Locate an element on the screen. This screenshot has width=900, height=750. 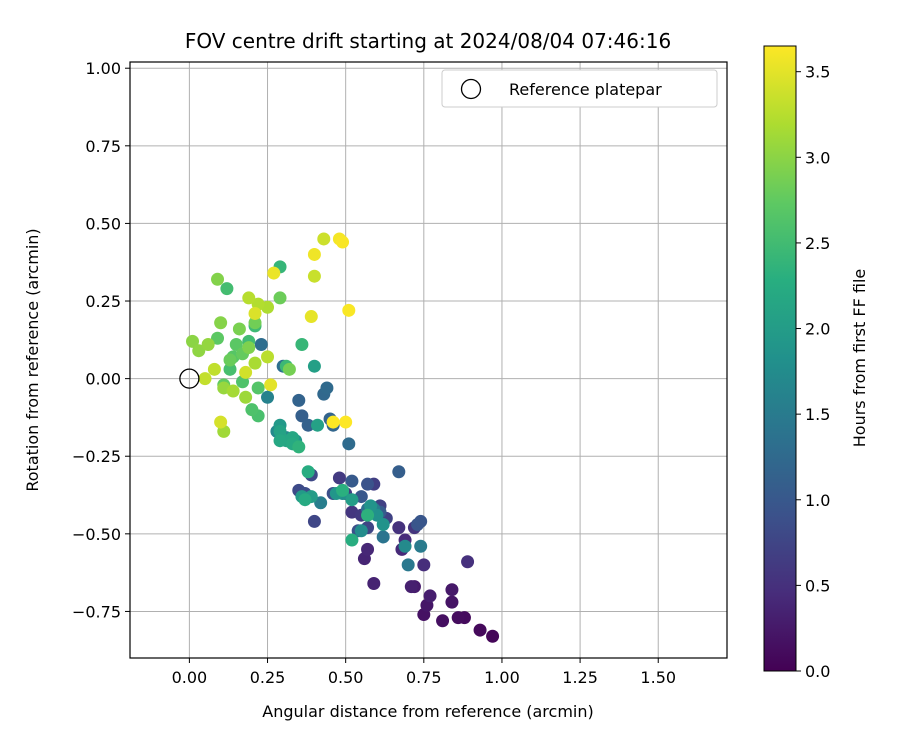
colorbar-tick-label: 1.5 is located at coordinates (817, 414).